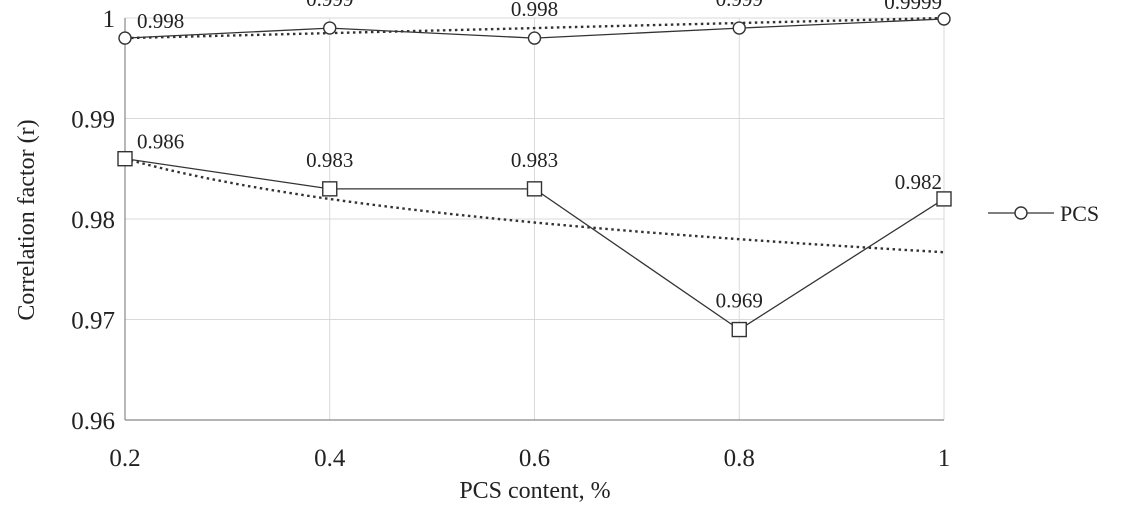  I want to click on legend-circle-marker, so click(1021, 213).